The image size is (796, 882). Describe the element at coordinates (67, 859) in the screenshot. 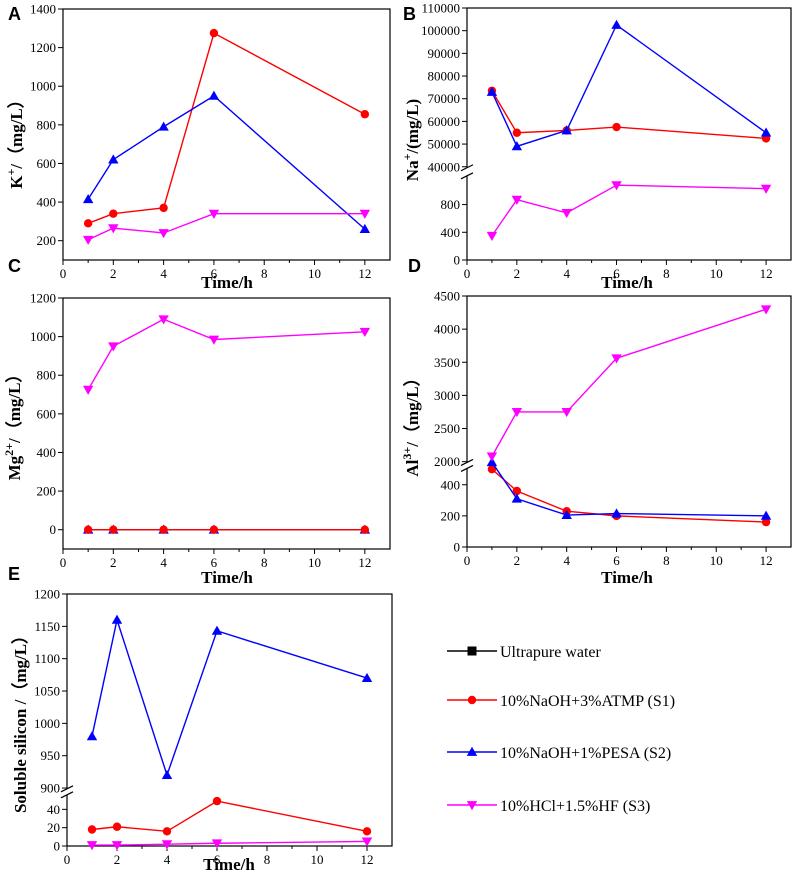

I see `x-tick-label: 0` at that location.